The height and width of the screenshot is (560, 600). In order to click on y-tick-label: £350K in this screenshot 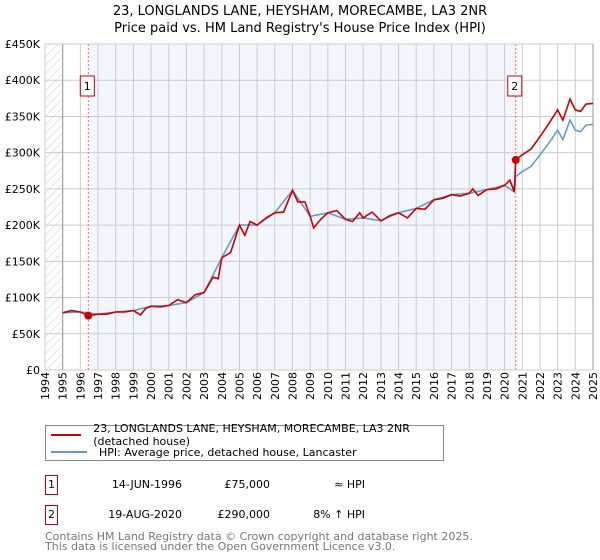, I will do `click(23, 116)`.